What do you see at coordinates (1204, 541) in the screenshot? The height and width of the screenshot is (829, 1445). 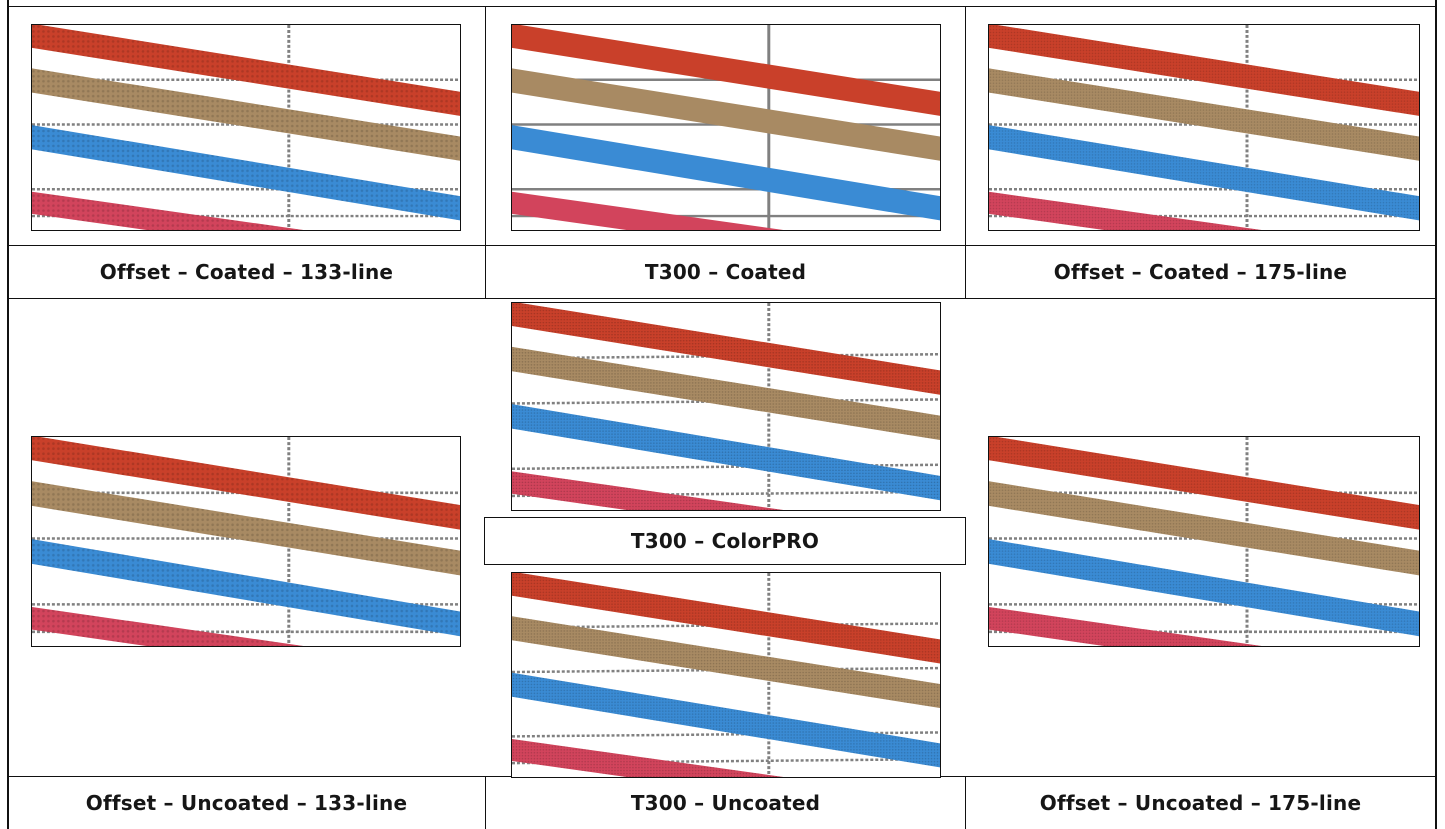 I see `offset-uncoated-175-sample` at bounding box center [1204, 541].